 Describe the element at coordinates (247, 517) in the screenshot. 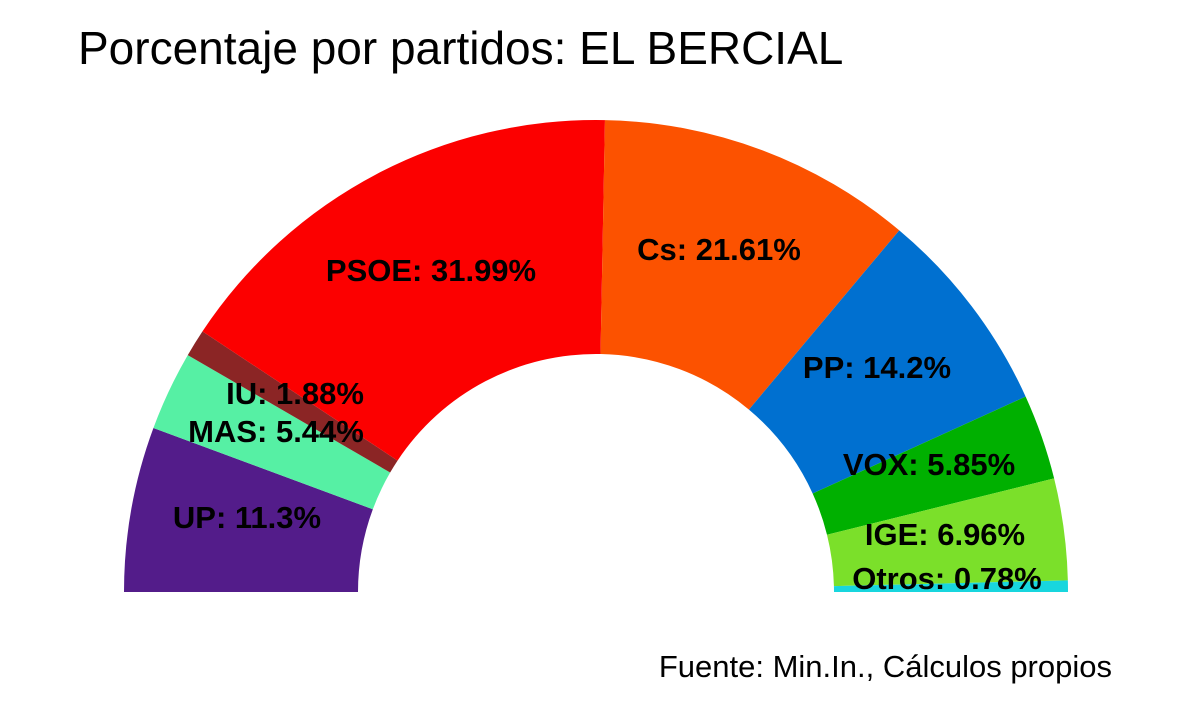

I see `slice-label-up: UP: 11.3%` at that location.